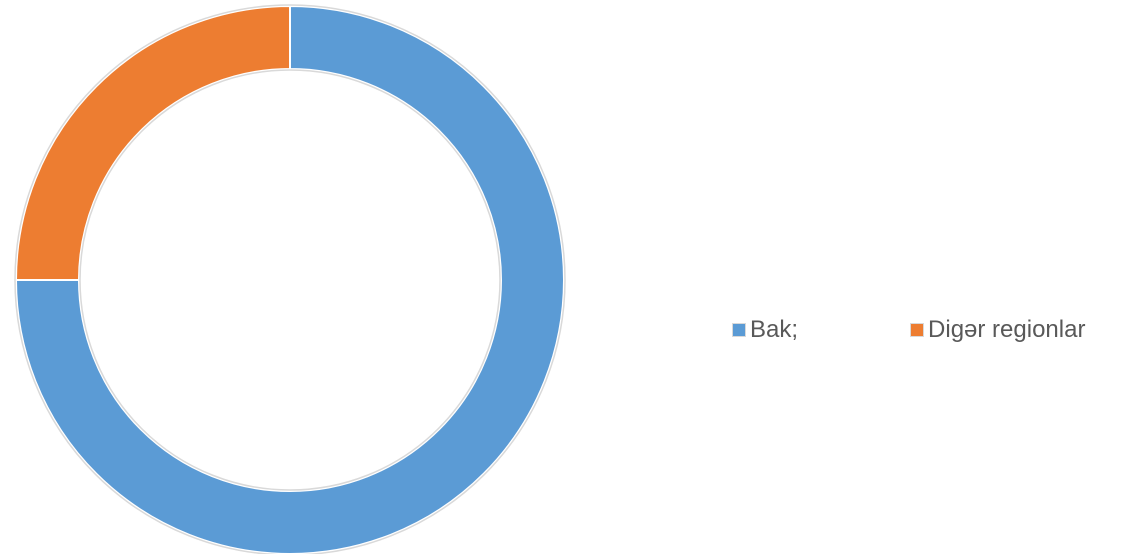 Image resolution: width=1145 pixels, height=554 pixels. I want to click on slice-diger-regionlar, so click(152, 142).